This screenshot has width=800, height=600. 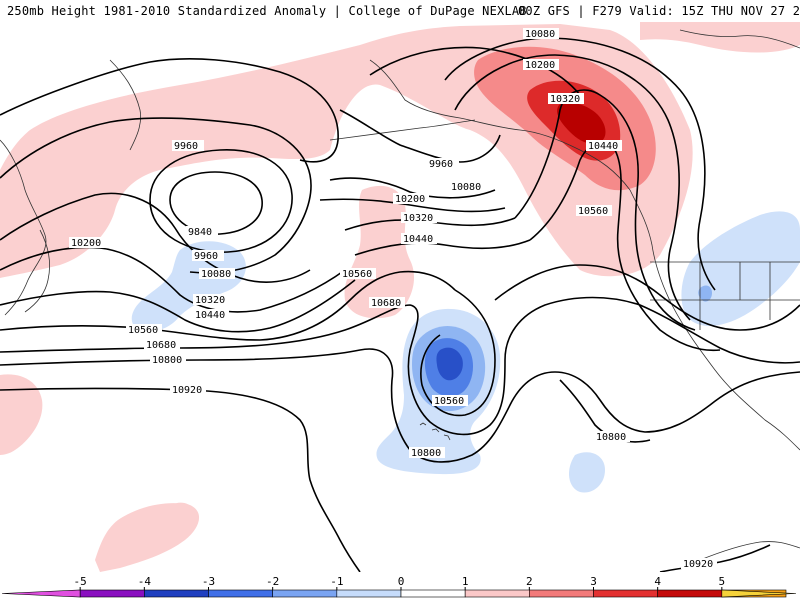 I want to click on colorbar-tick-label: 5, so click(x=722, y=581).